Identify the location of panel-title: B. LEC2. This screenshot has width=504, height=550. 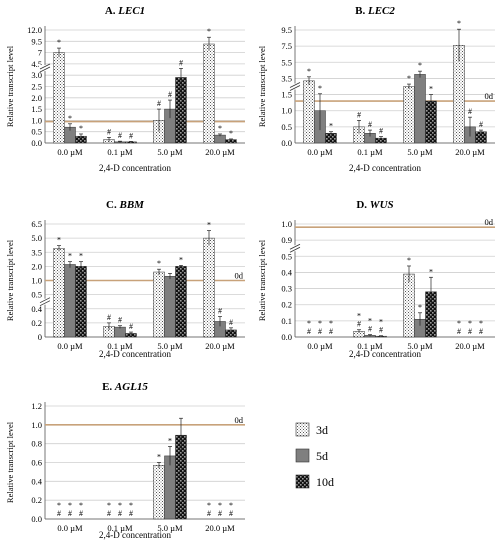
(375, 11).